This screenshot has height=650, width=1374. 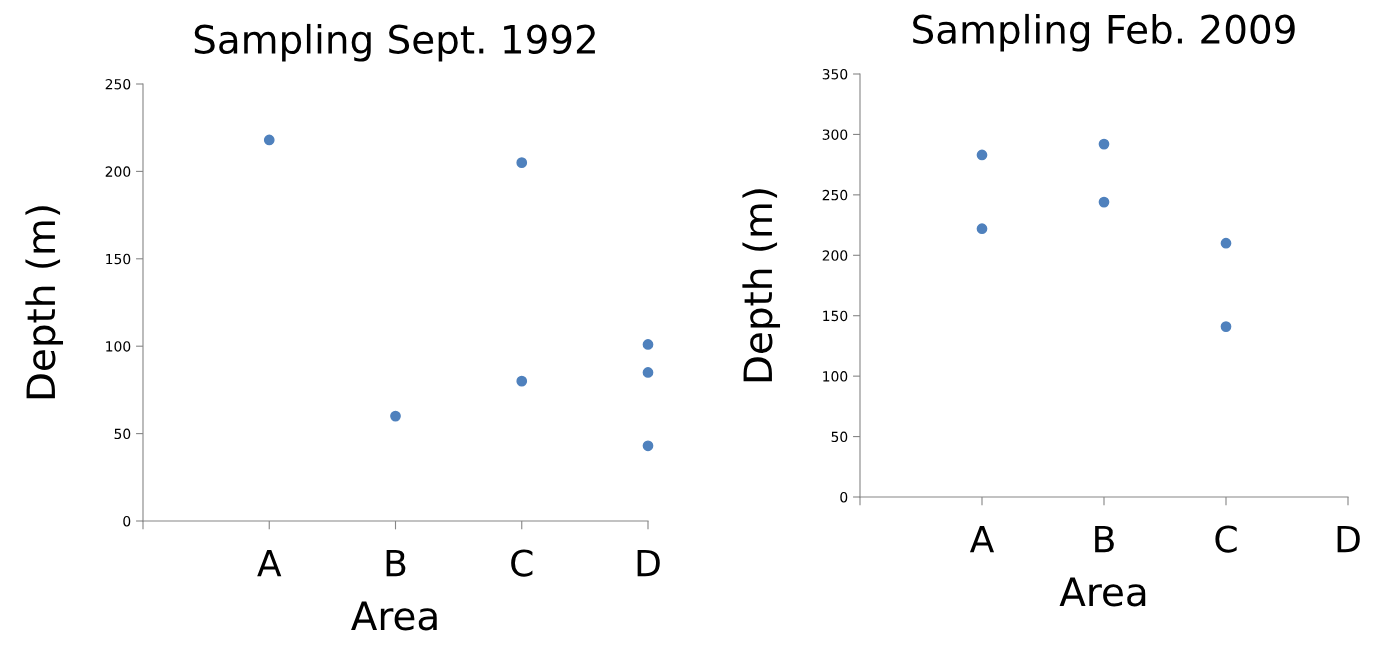 I want to click on chart-title: Sampling Feb. 2009, so click(x=1104, y=32).